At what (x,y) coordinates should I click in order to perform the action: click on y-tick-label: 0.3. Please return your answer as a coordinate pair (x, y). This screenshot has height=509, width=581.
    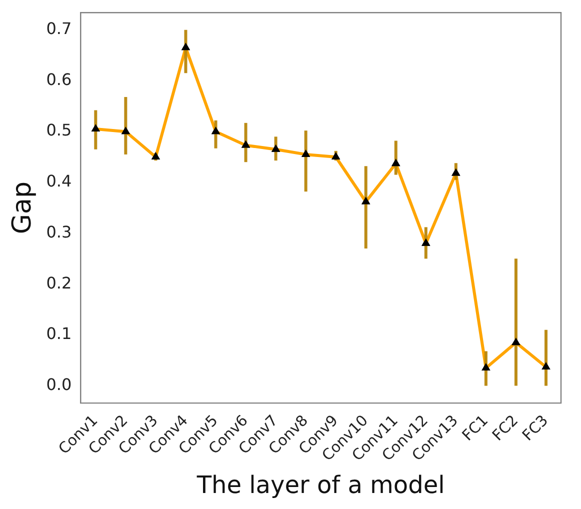
    Looking at the image, I should click on (59, 232).